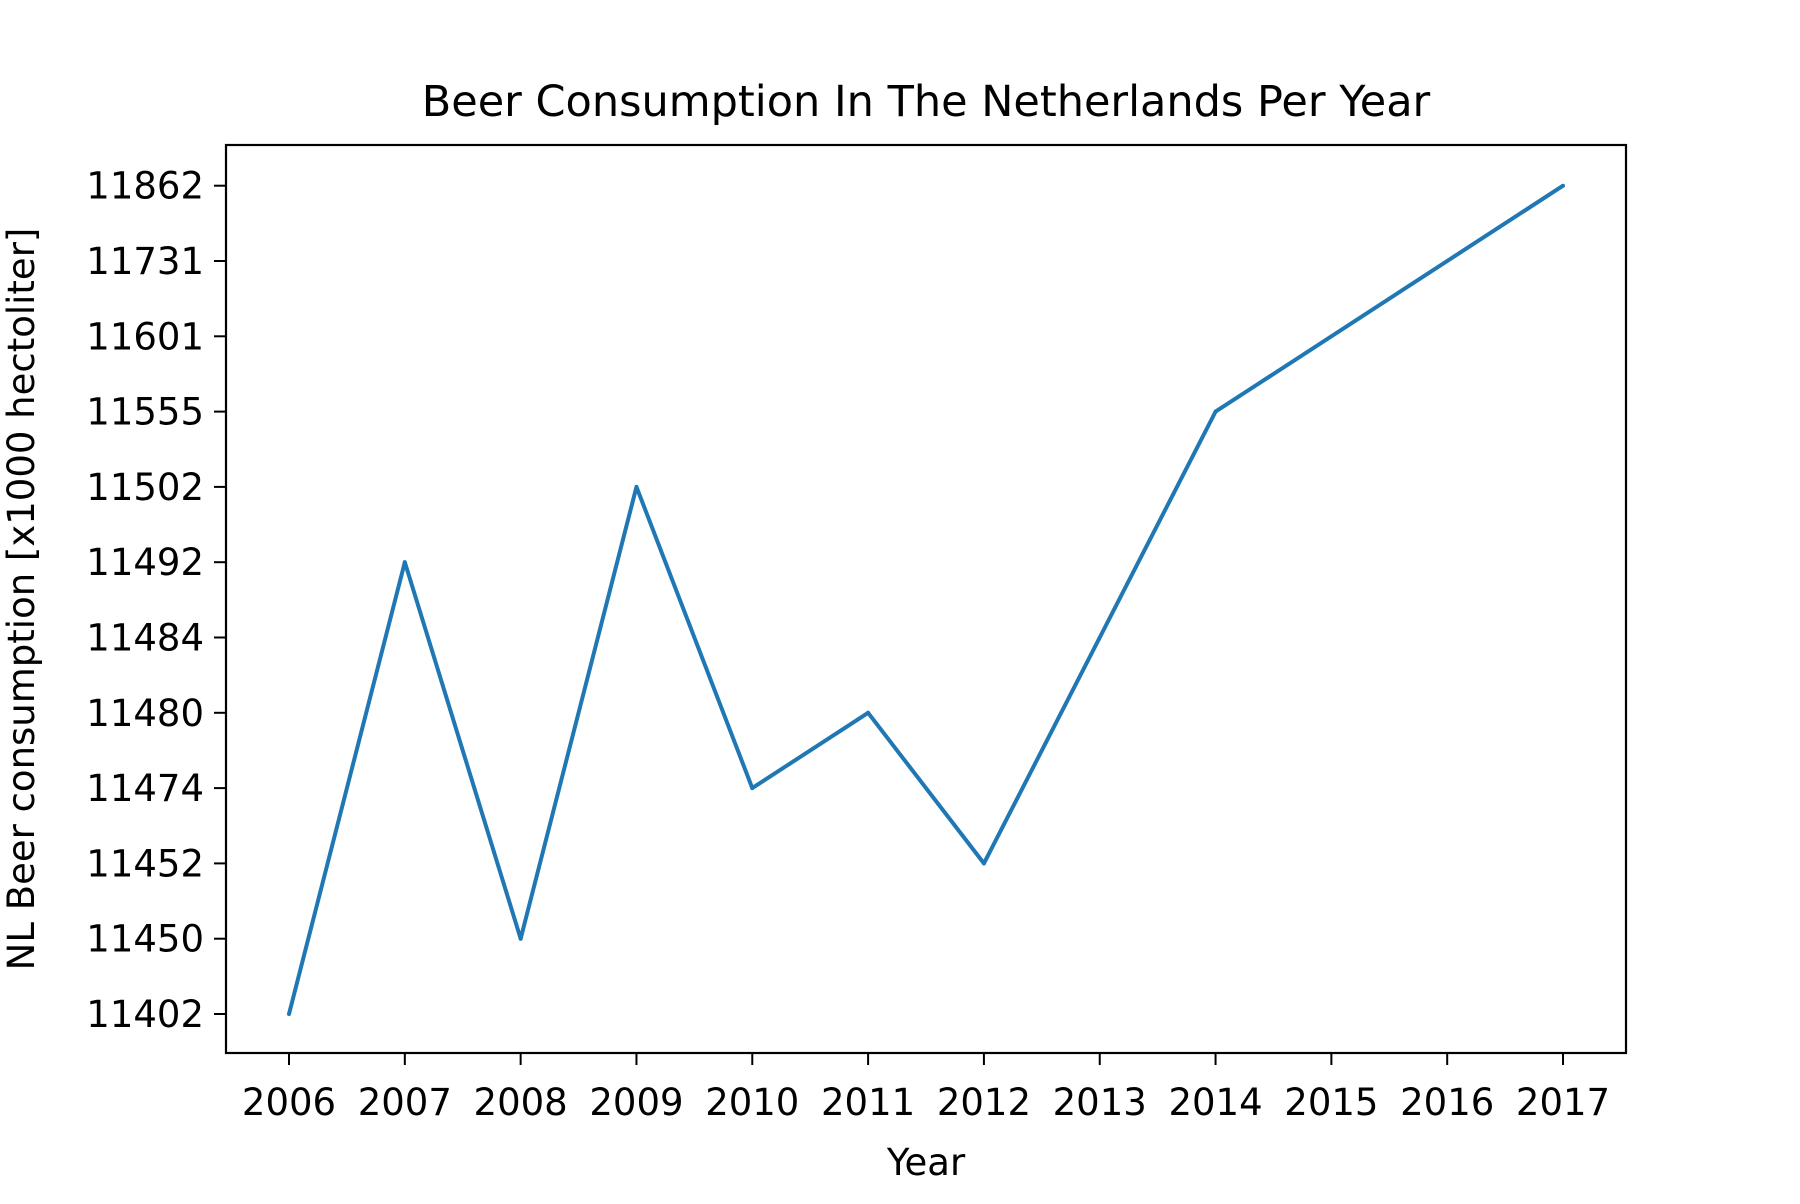  I want to click on y-tick-label: 11601, so click(145, 336).